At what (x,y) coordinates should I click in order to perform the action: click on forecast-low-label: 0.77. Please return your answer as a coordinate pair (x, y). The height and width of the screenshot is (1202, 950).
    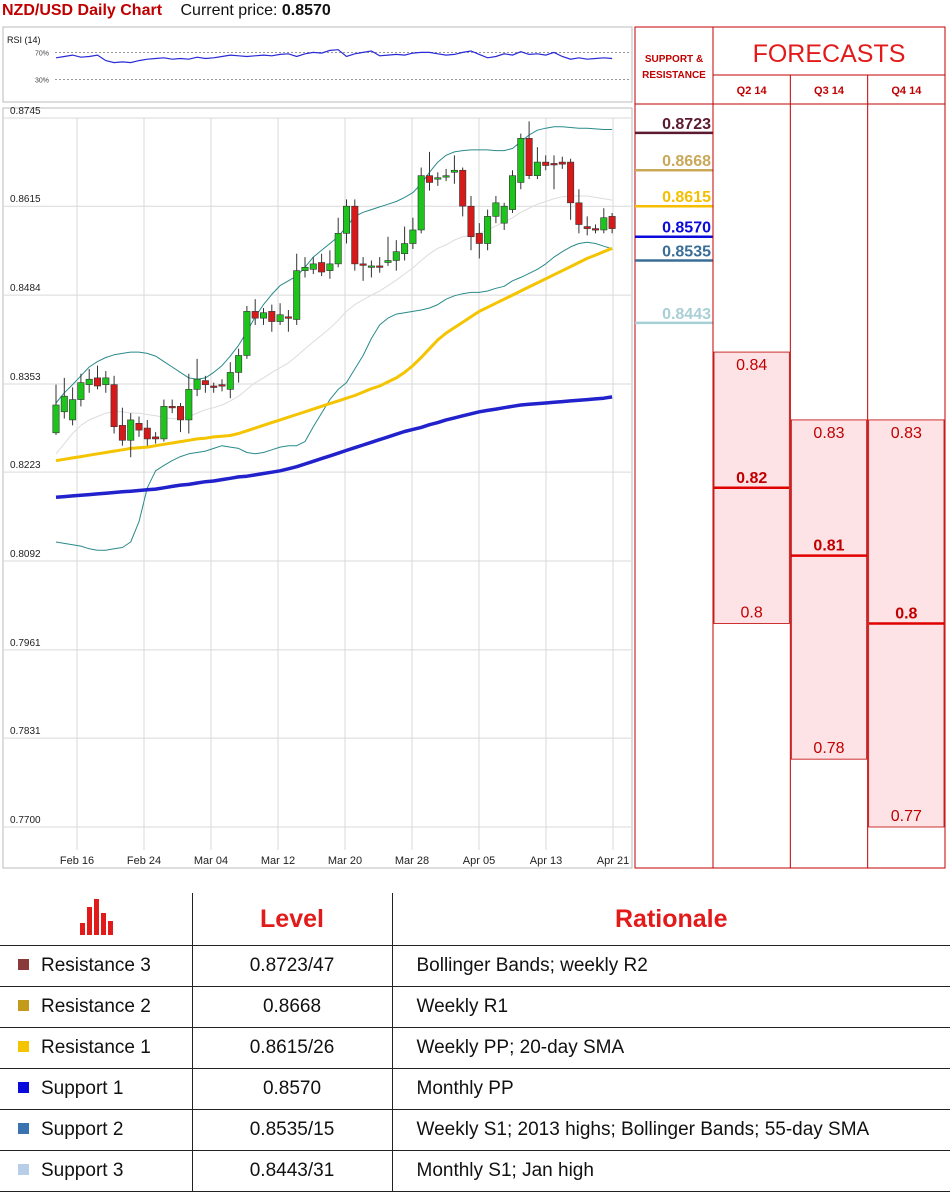
    Looking at the image, I should click on (906, 816).